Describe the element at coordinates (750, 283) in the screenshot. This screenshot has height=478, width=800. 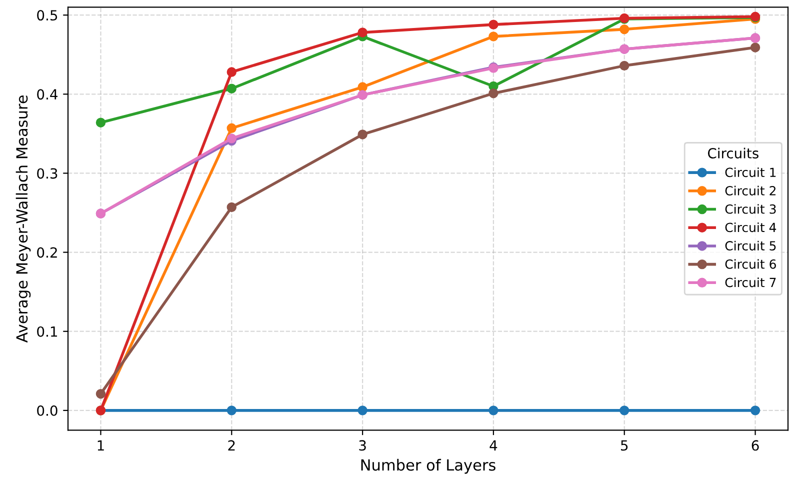
I see `legend-label: Circuit 7` at that location.